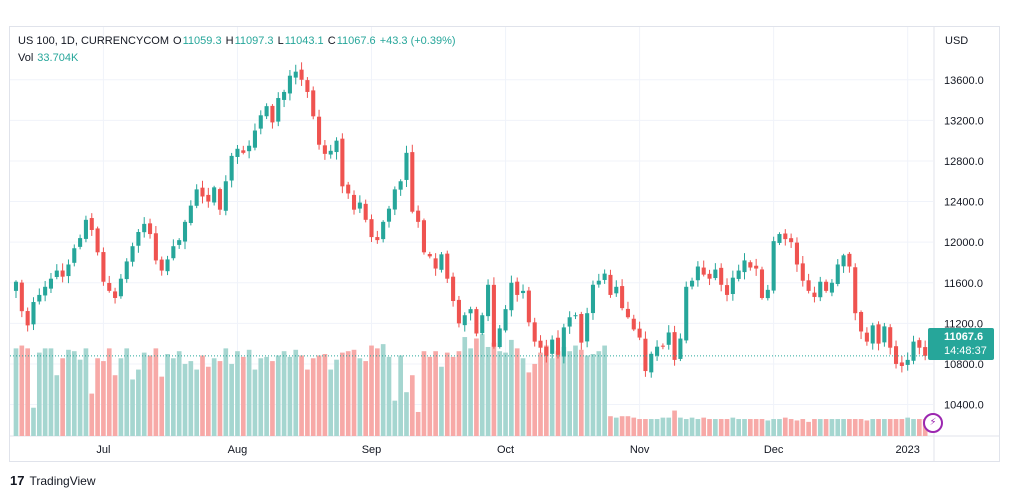 Image resolution: width=1012 pixels, height=498 pixels. What do you see at coordinates (774, 450) in the screenshot?
I see `x-tick-label: Dec` at bounding box center [774, 450].